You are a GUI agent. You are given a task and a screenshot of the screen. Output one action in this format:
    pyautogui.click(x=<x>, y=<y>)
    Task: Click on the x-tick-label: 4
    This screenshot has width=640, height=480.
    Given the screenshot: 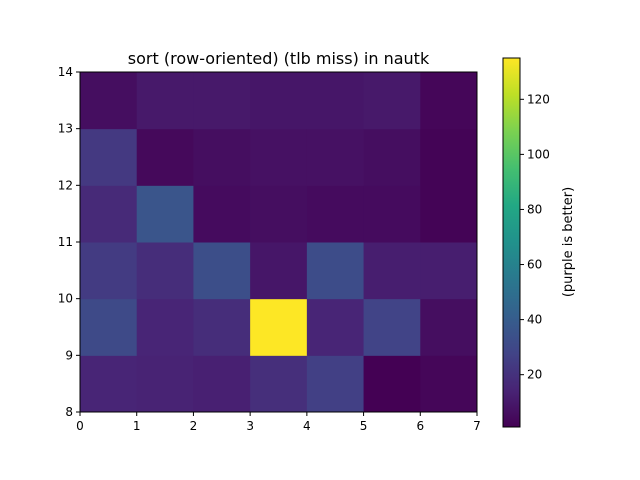 What is the action you would take?
    pyautogui.click(x=307, y=426)
    